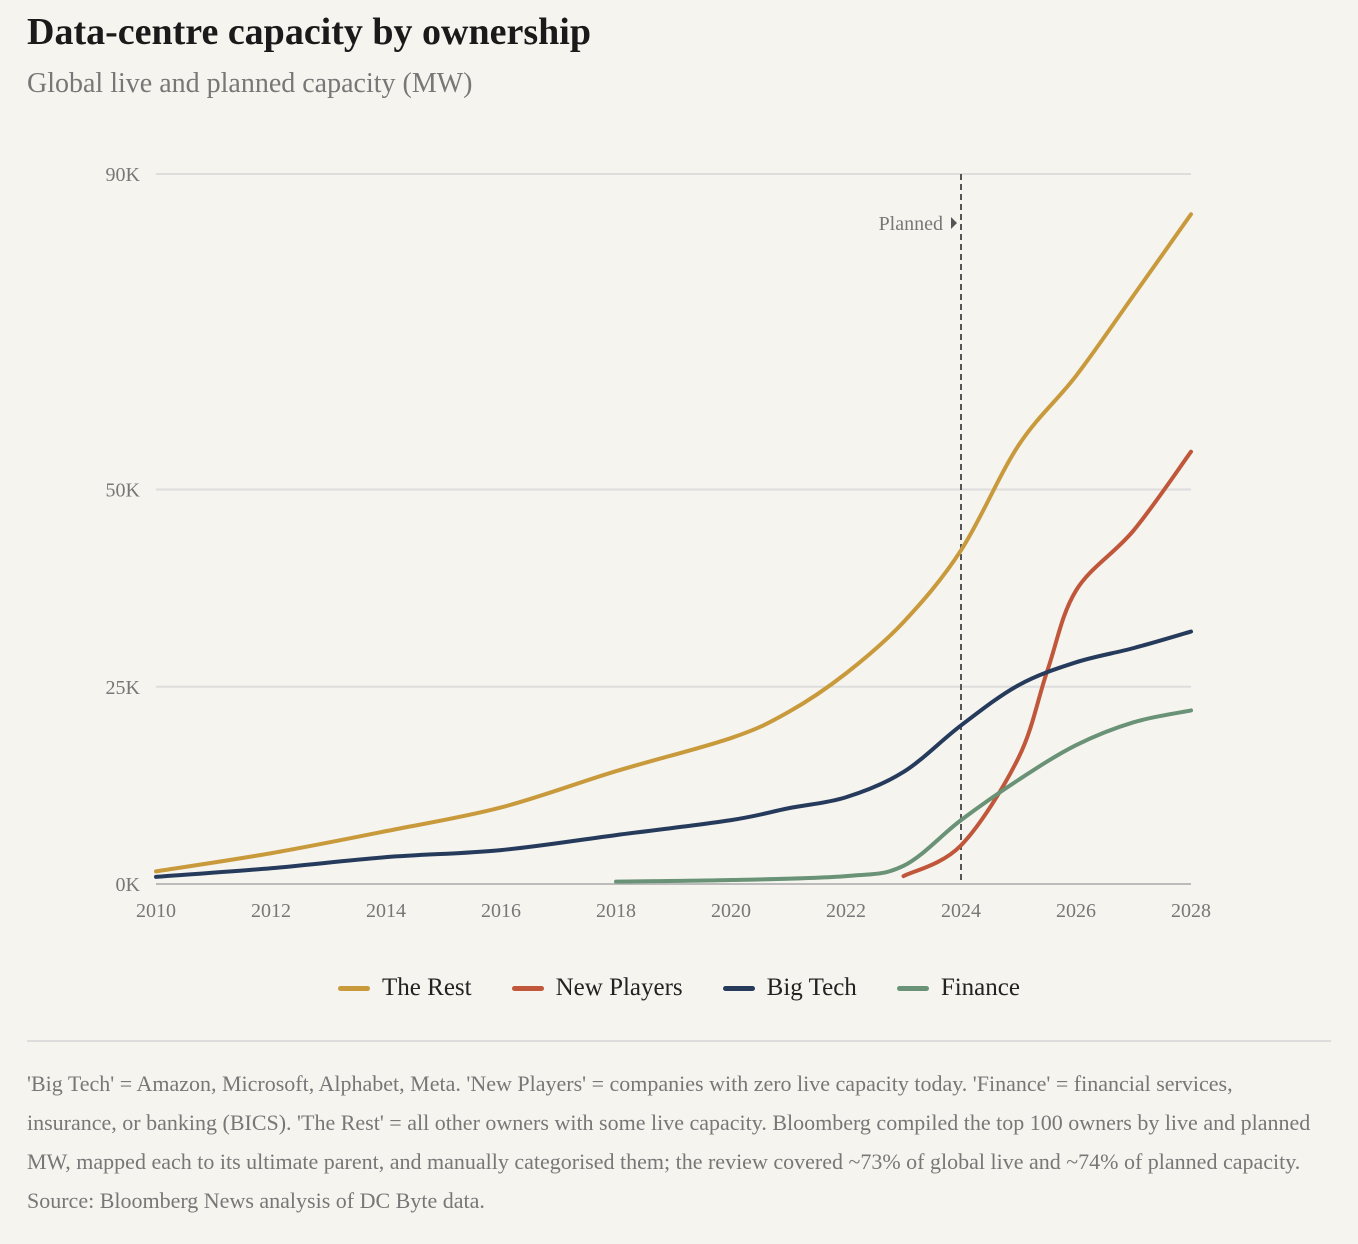  Describe the element at coordinates (619, 987) in the screenshot. I see `legend-label: New Players` at that location.